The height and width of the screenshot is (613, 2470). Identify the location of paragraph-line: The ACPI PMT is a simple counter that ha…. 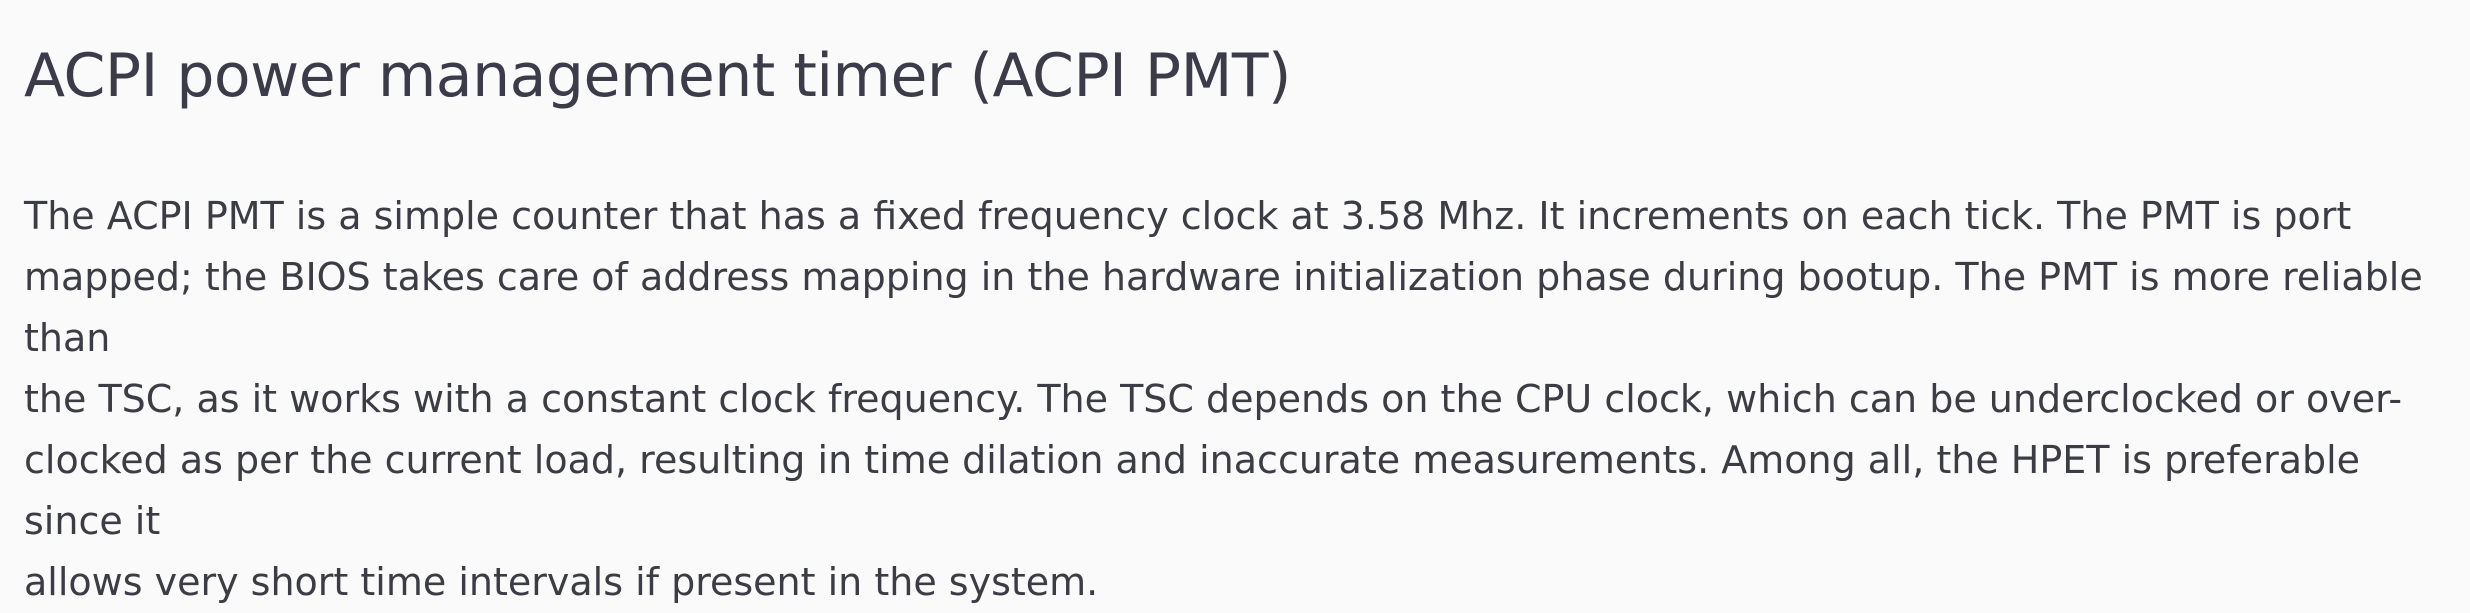
(1188, 216).